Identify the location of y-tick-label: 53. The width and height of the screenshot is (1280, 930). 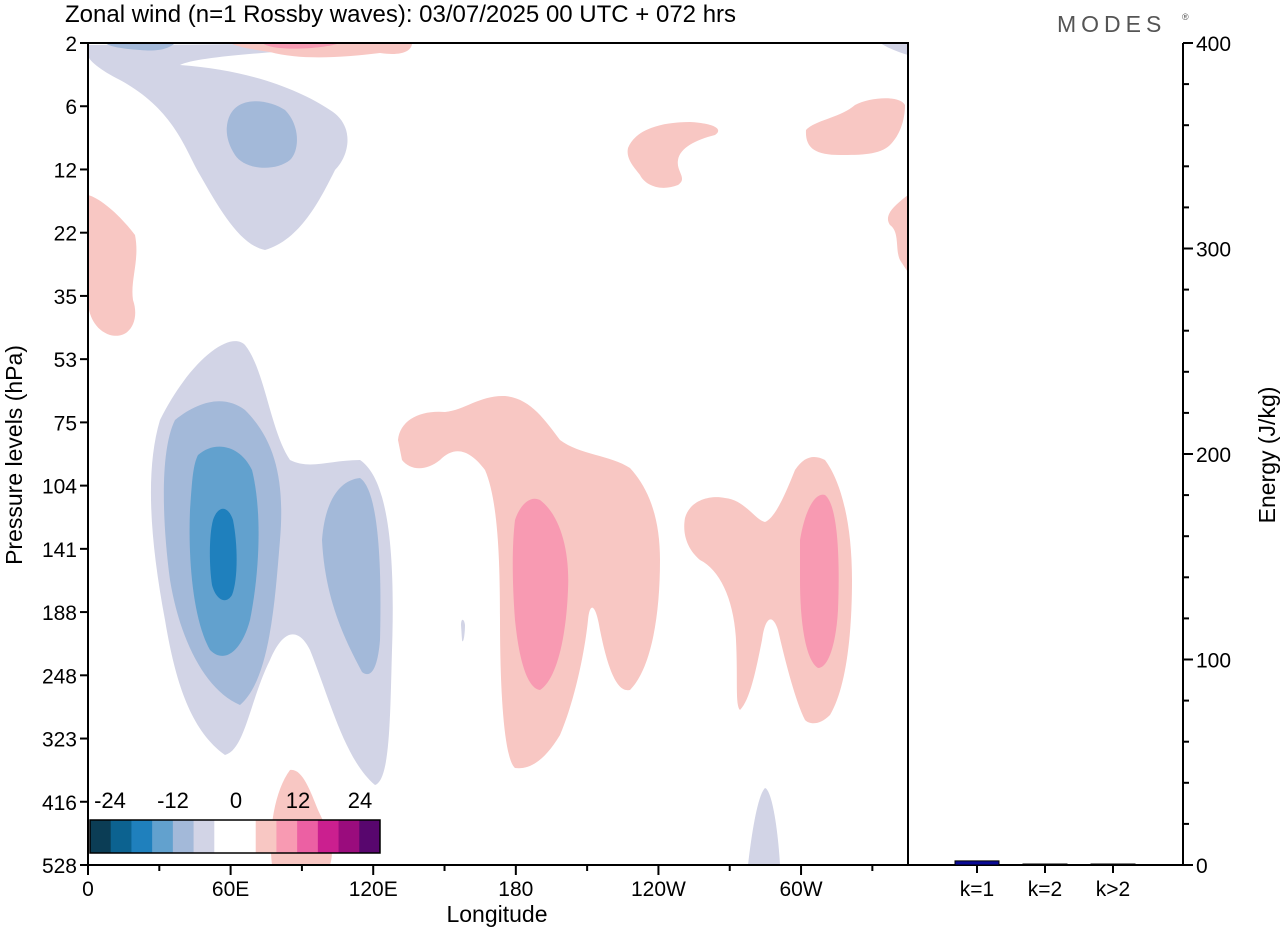
(65, 360).